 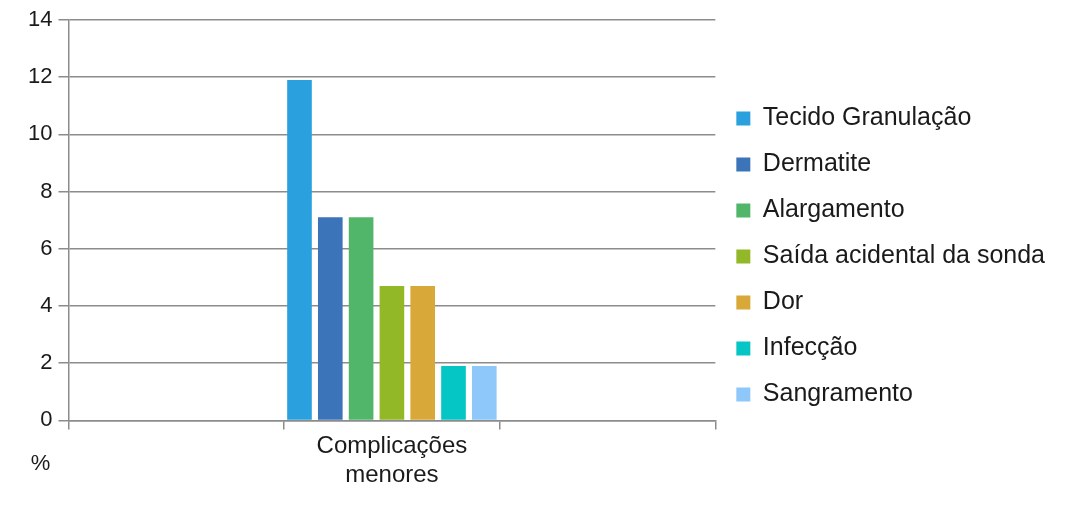 What do you see at coordinates (810, 346) in the screenshot?
I see `legend-label: Infecção` at bounding box center [810, 346].